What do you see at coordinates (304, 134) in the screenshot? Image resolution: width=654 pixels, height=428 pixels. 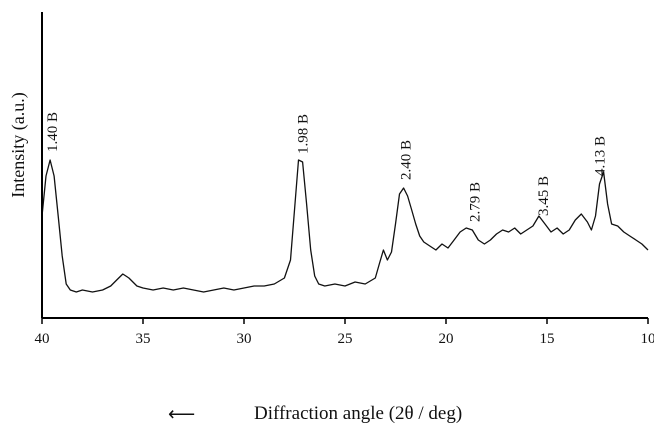 I see `peak-annotation: 1.98 B` at bounding box center [304, 134].